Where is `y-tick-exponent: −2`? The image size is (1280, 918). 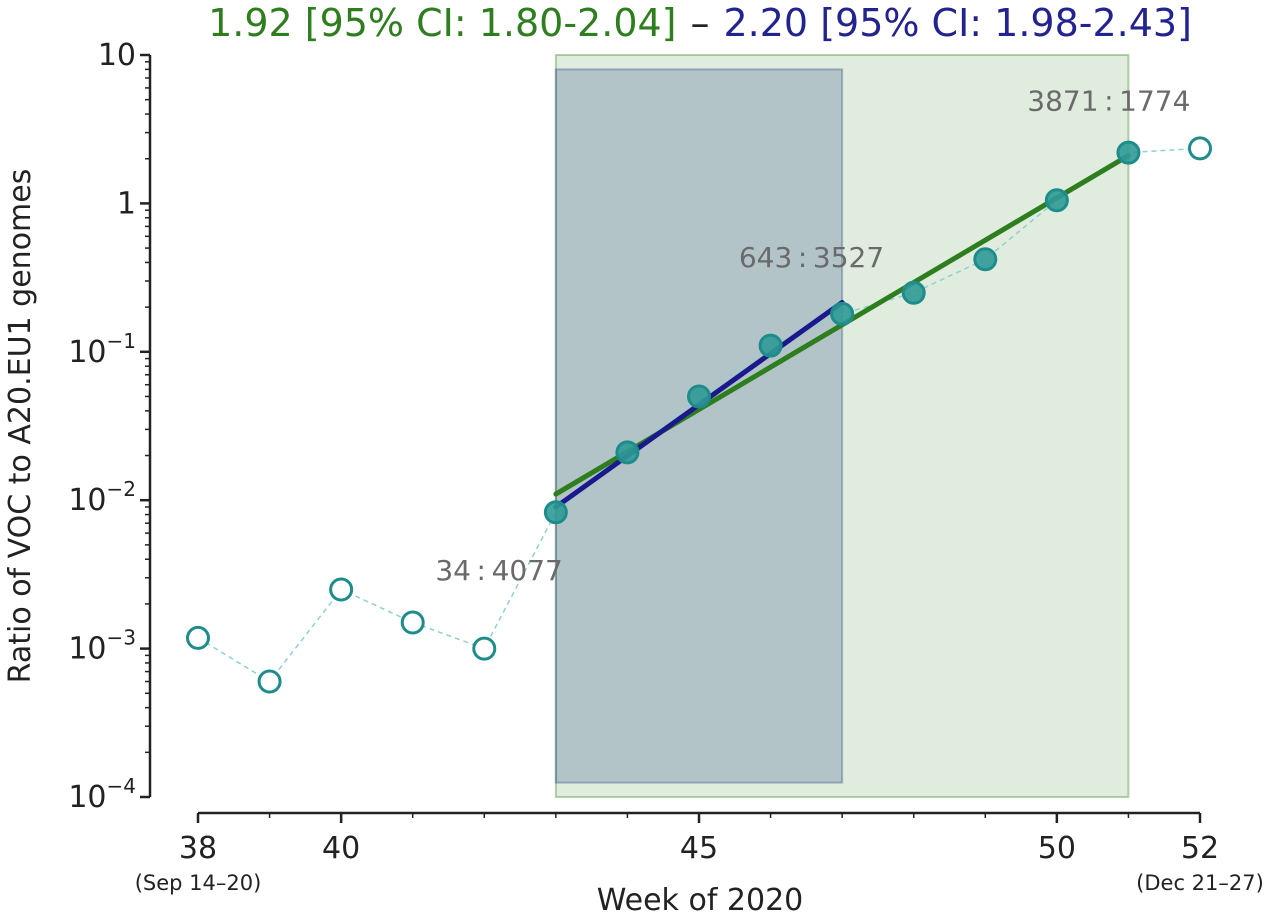
y-tick-exponent: −2 is located at coordinates (121, 489).